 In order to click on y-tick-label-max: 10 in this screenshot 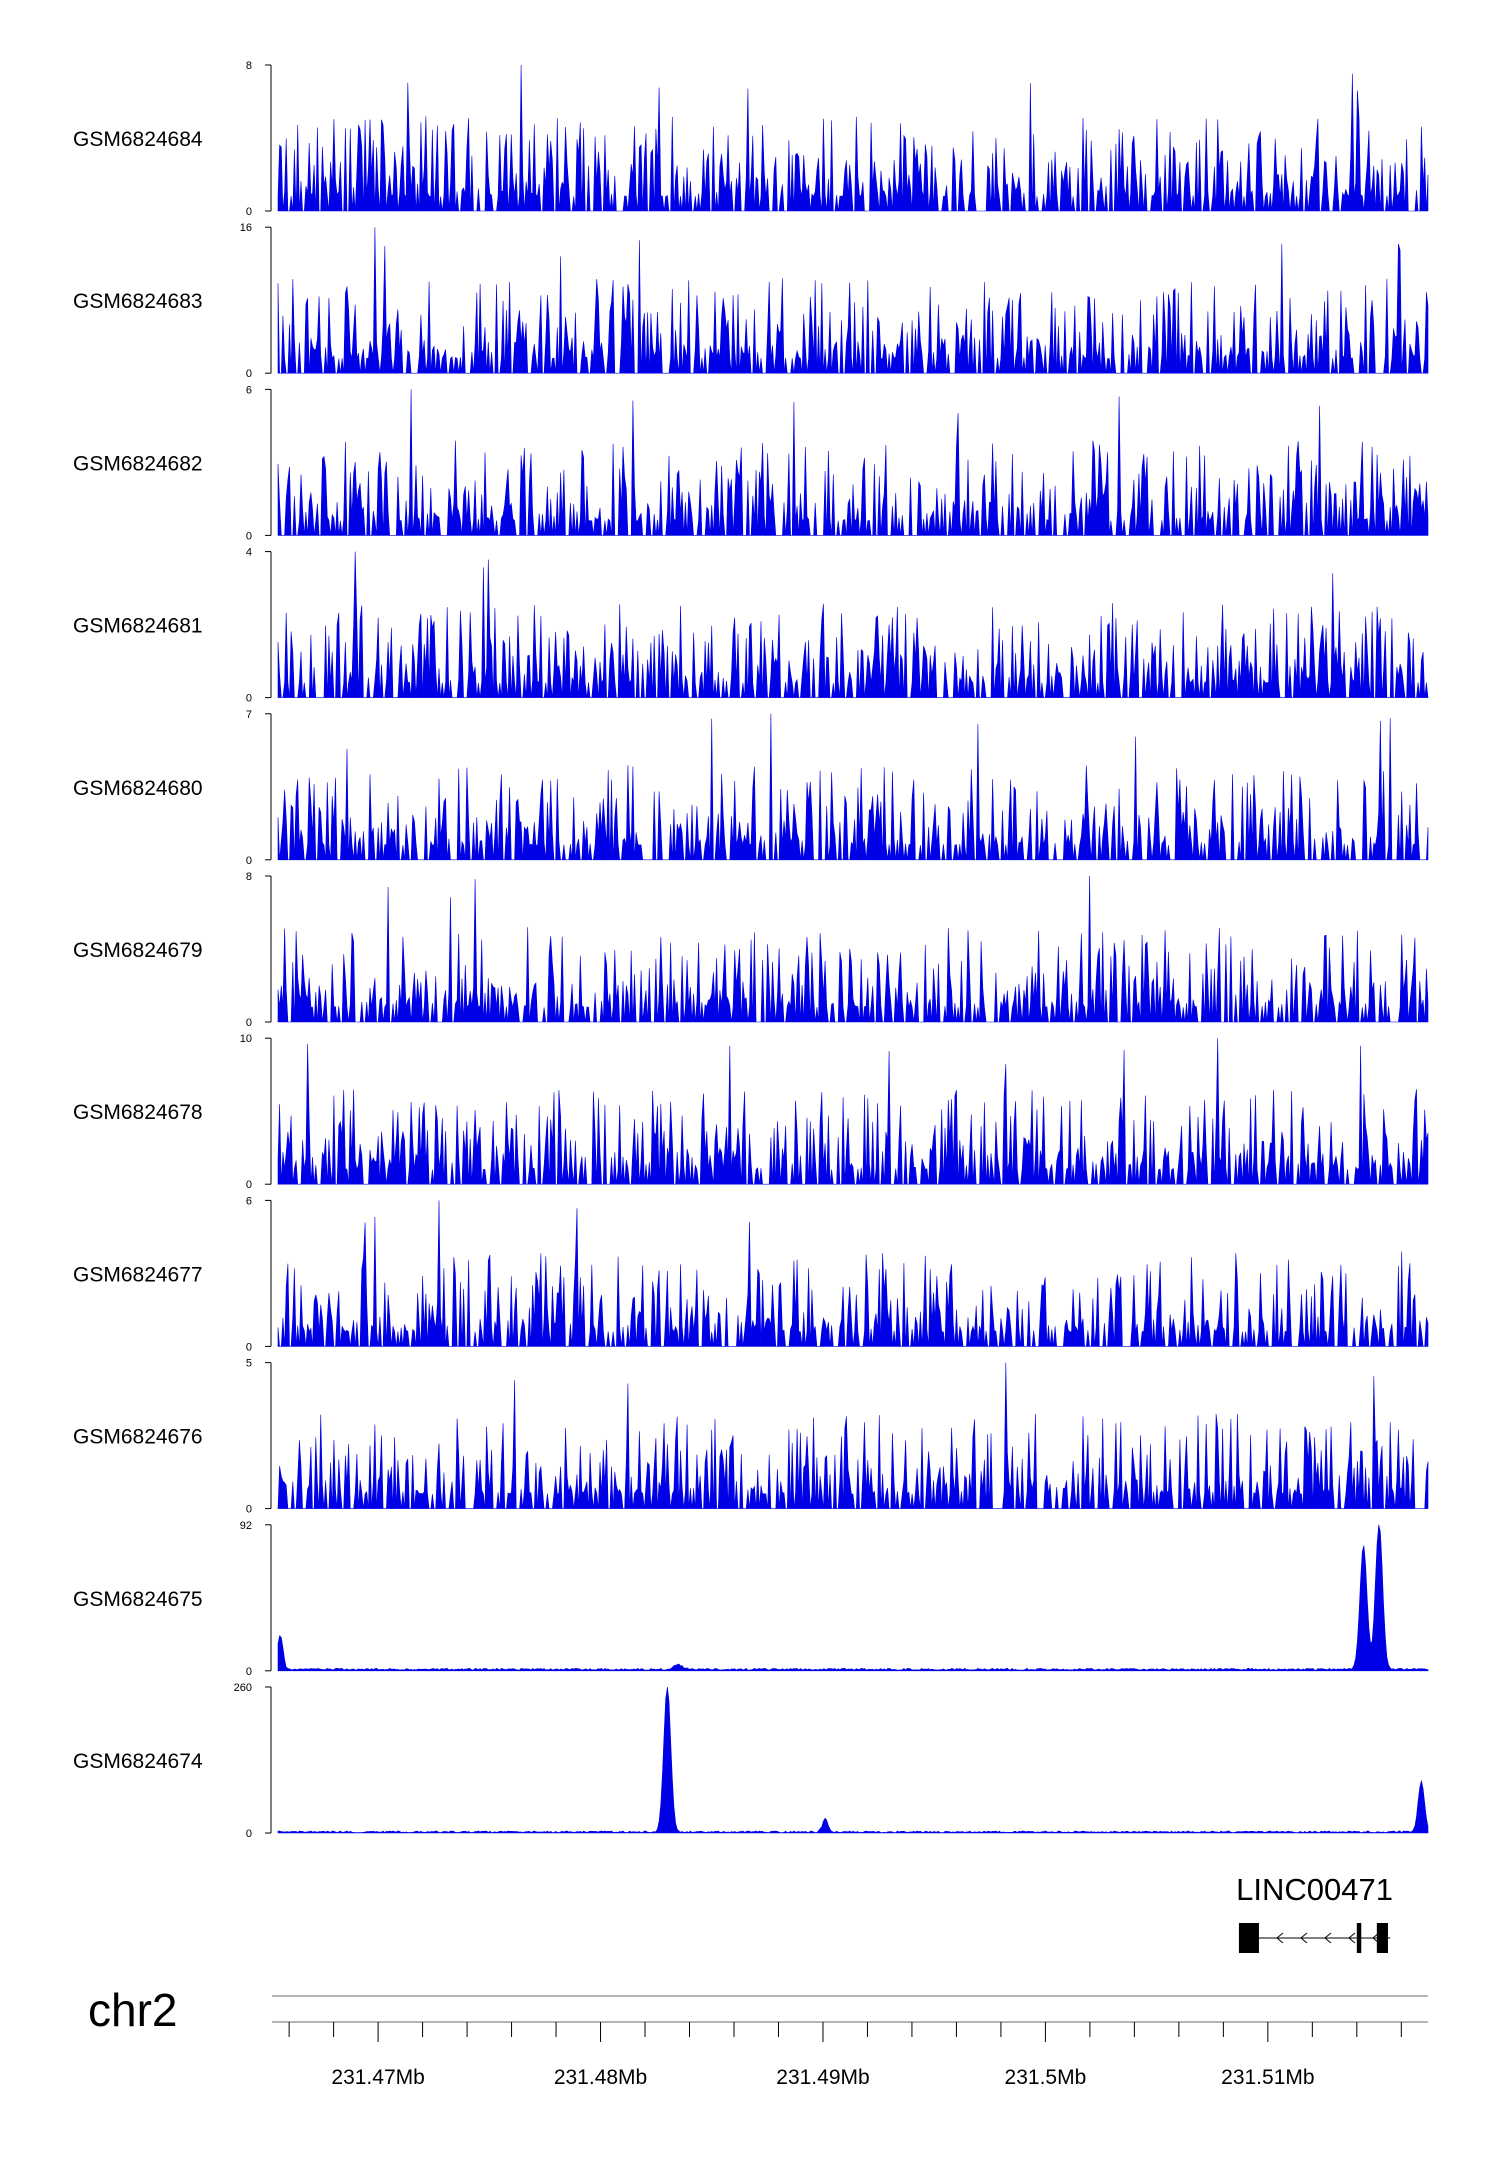, I will do `click(246, 1039)`.